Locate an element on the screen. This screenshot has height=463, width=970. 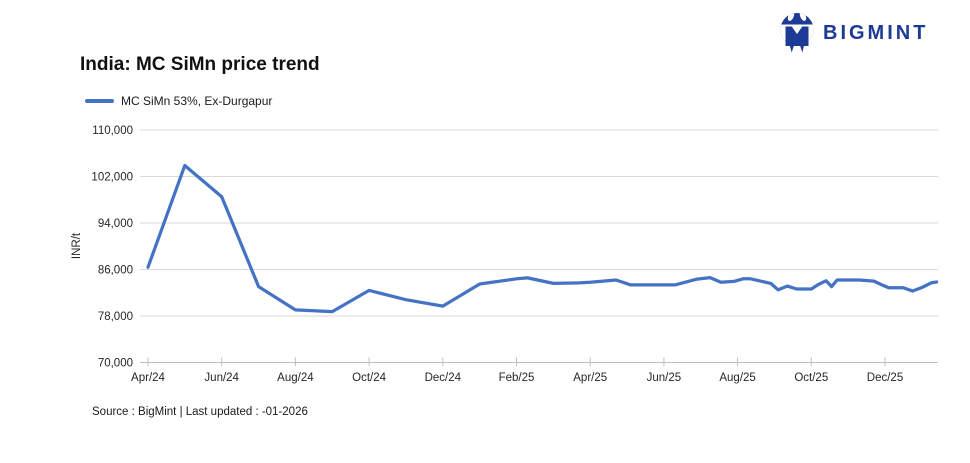
y-tick-label: 70,000 is located at coordinates (115, 364).